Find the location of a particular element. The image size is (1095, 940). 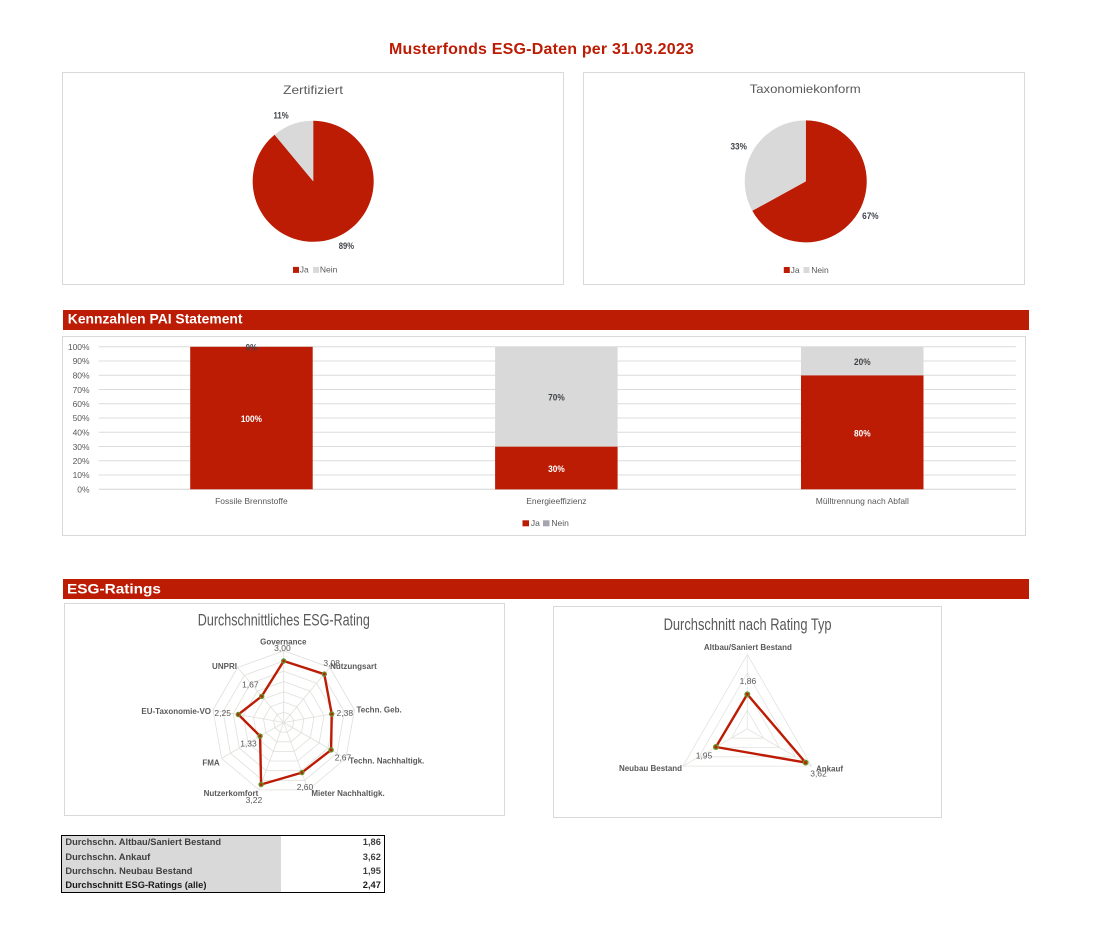

svg-text: Mülltrennung nach Abfall is located at coordinates (862, 501).